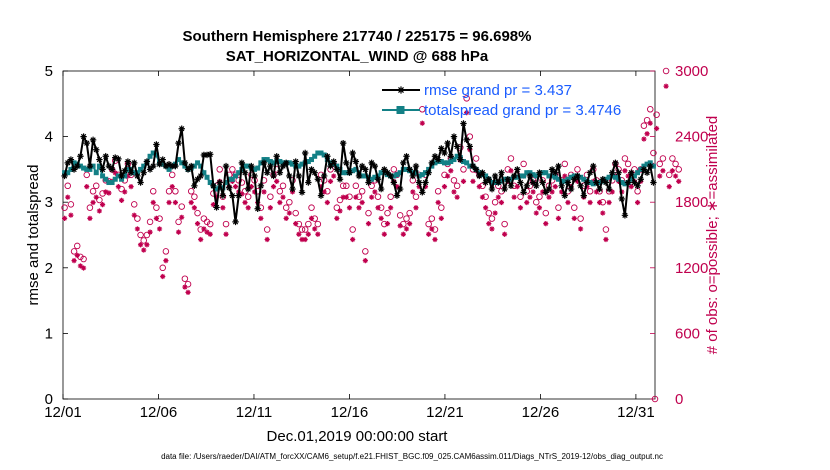  Describe the element at coordinates (49, 202) in the screenshot. I see `y-tick-label: 3` at that location.